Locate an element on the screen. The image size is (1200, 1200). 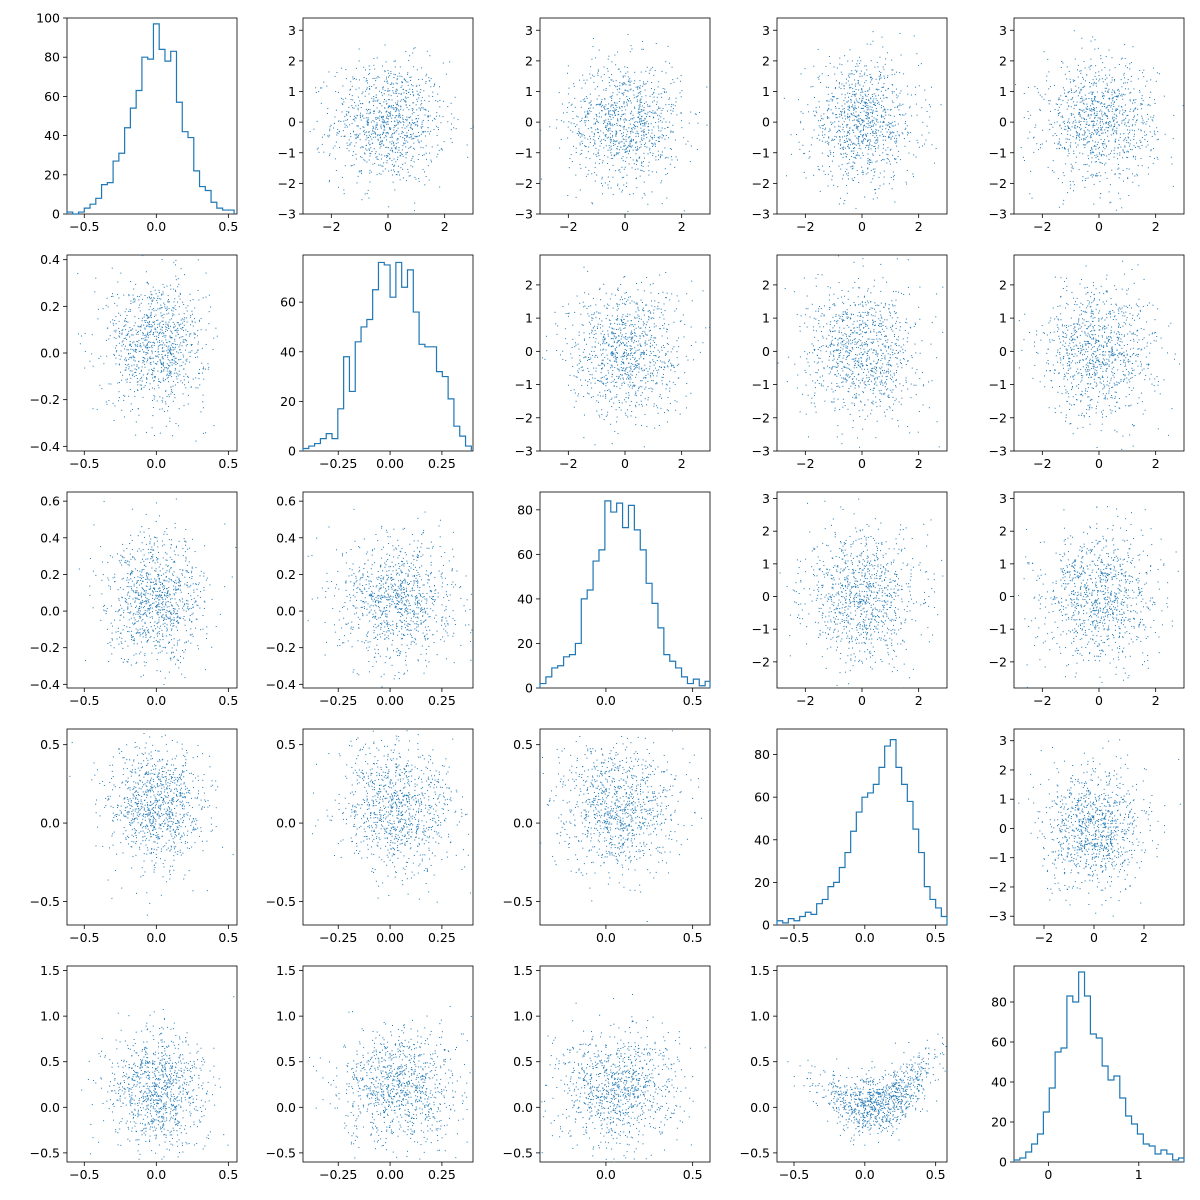
panel-r1-c2-ytick-label: −2 is located at coordinates (287, 183).